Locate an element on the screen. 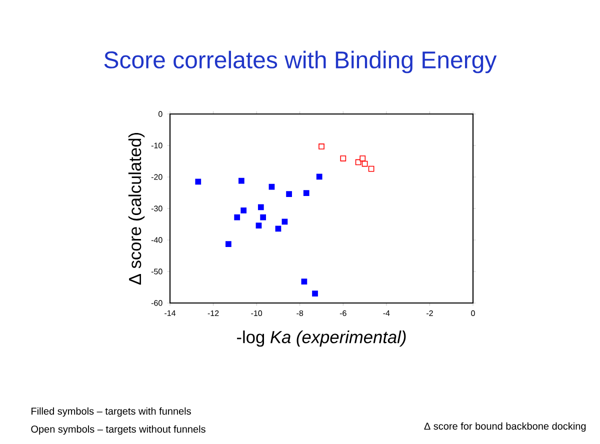  y-tick-label: 0 is located at coordinates (160, 114).